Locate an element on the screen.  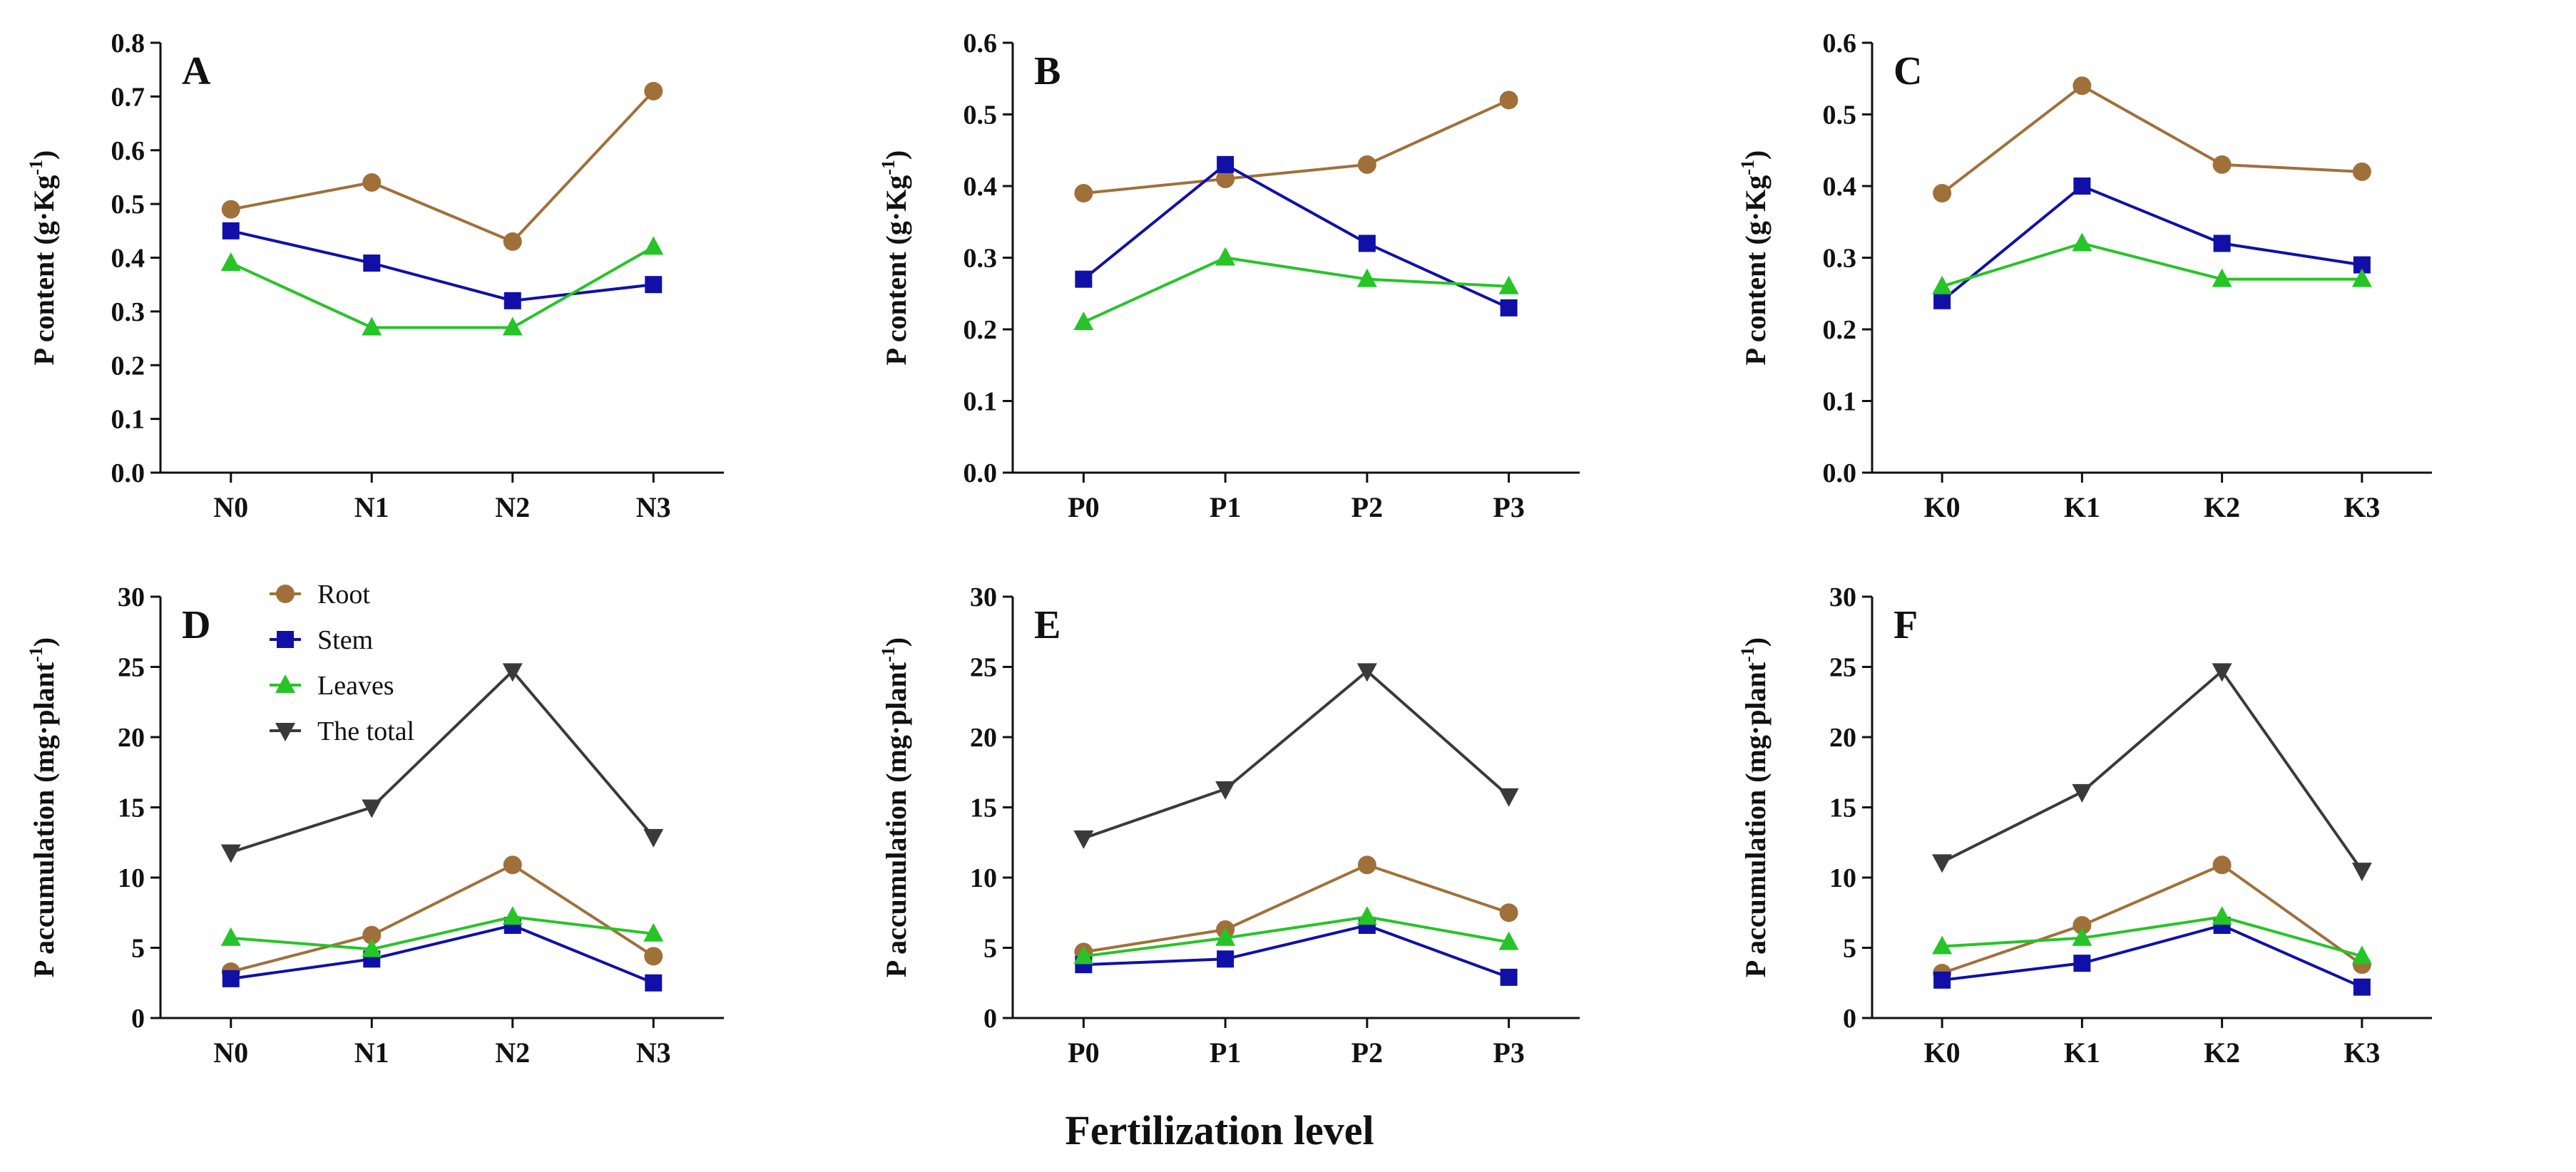
series-line-the-total is located at coordinates (2152, 770).